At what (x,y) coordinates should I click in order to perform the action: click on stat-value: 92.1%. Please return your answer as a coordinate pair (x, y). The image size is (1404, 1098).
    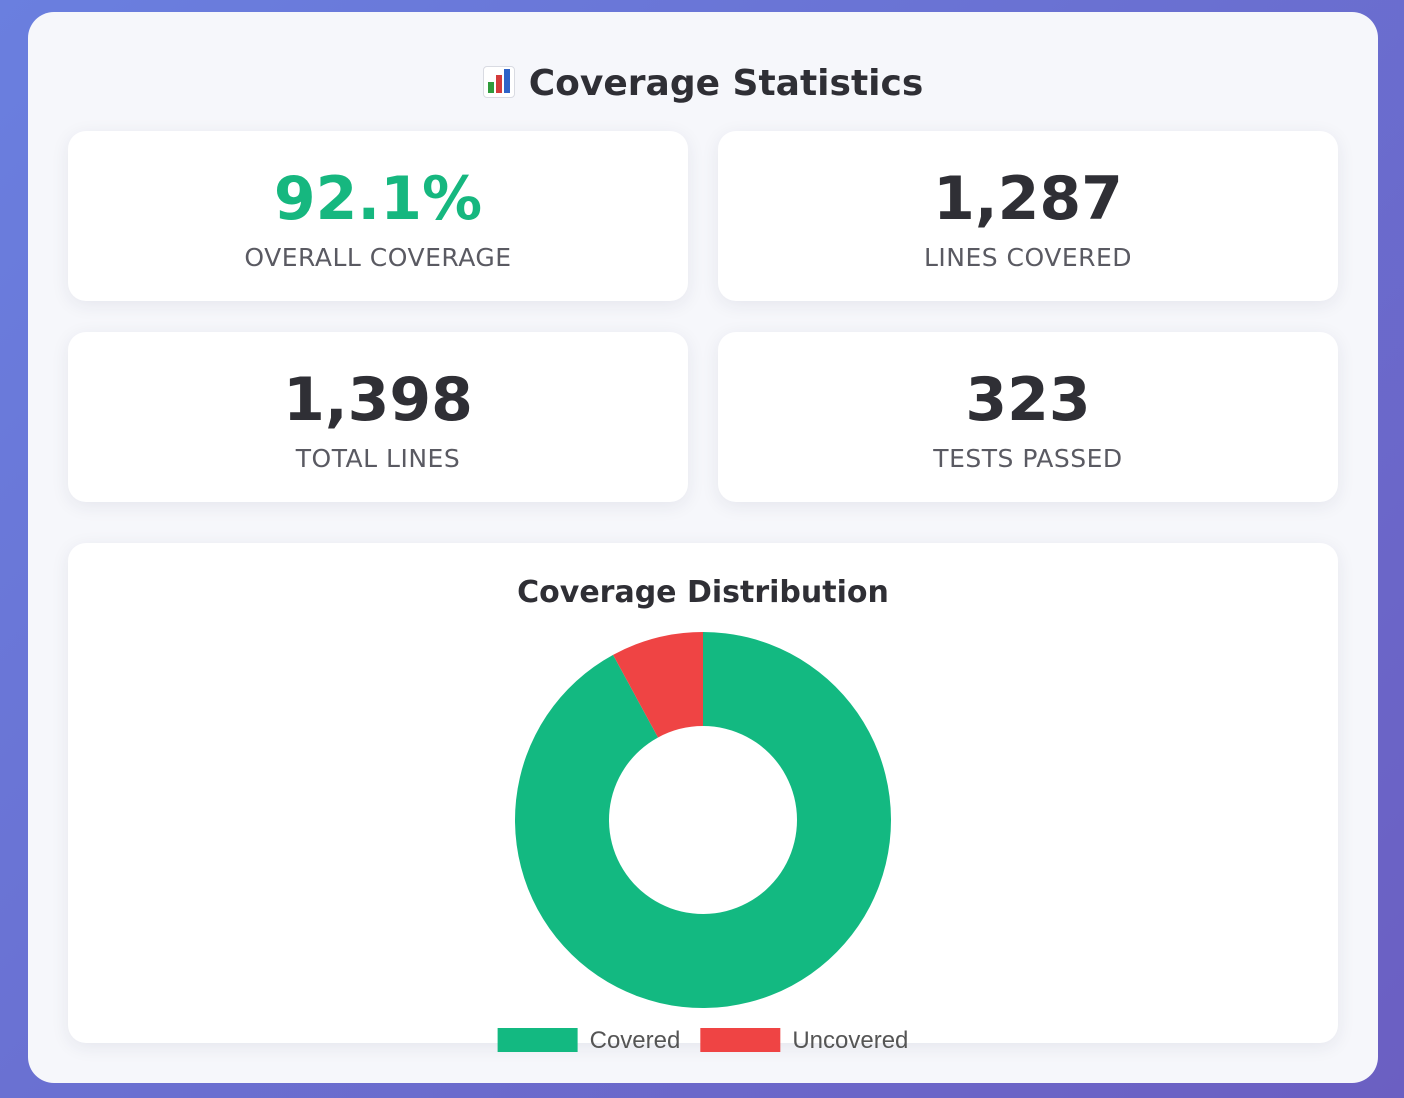
    Looking at the image, I should click on (378, 199).